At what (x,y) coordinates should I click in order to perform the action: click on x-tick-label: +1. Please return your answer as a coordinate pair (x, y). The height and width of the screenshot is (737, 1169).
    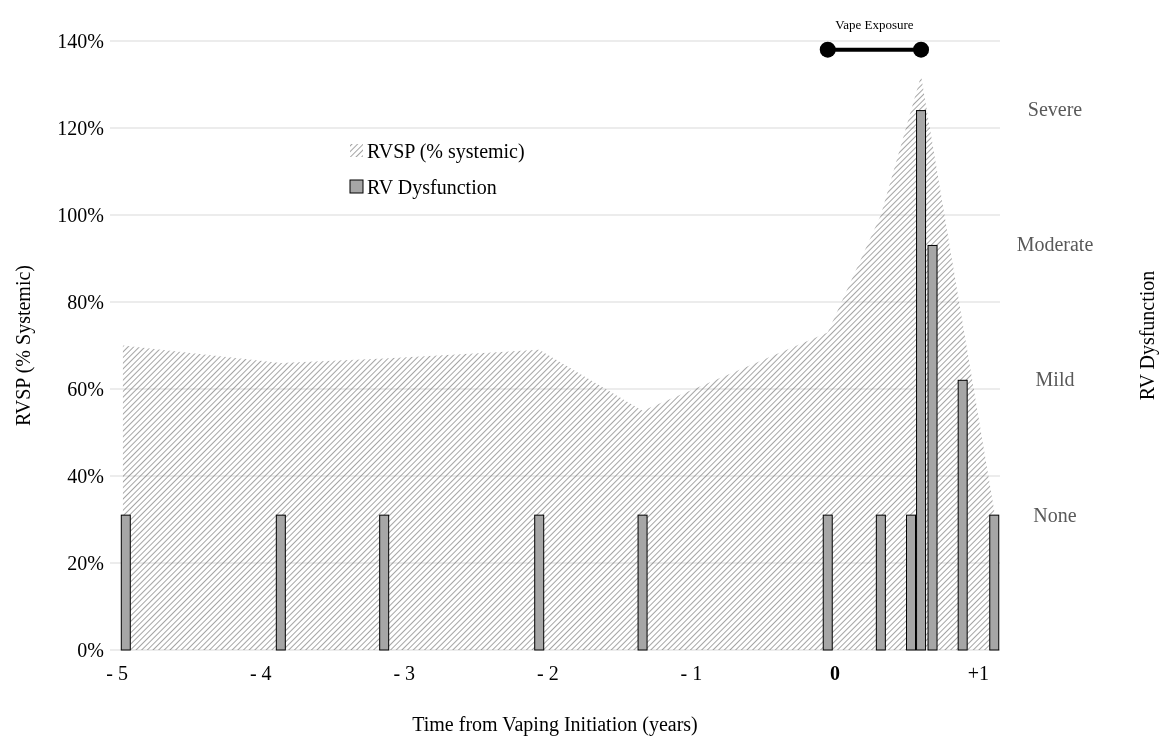
    Looking at the image, I should click on (978, 673).